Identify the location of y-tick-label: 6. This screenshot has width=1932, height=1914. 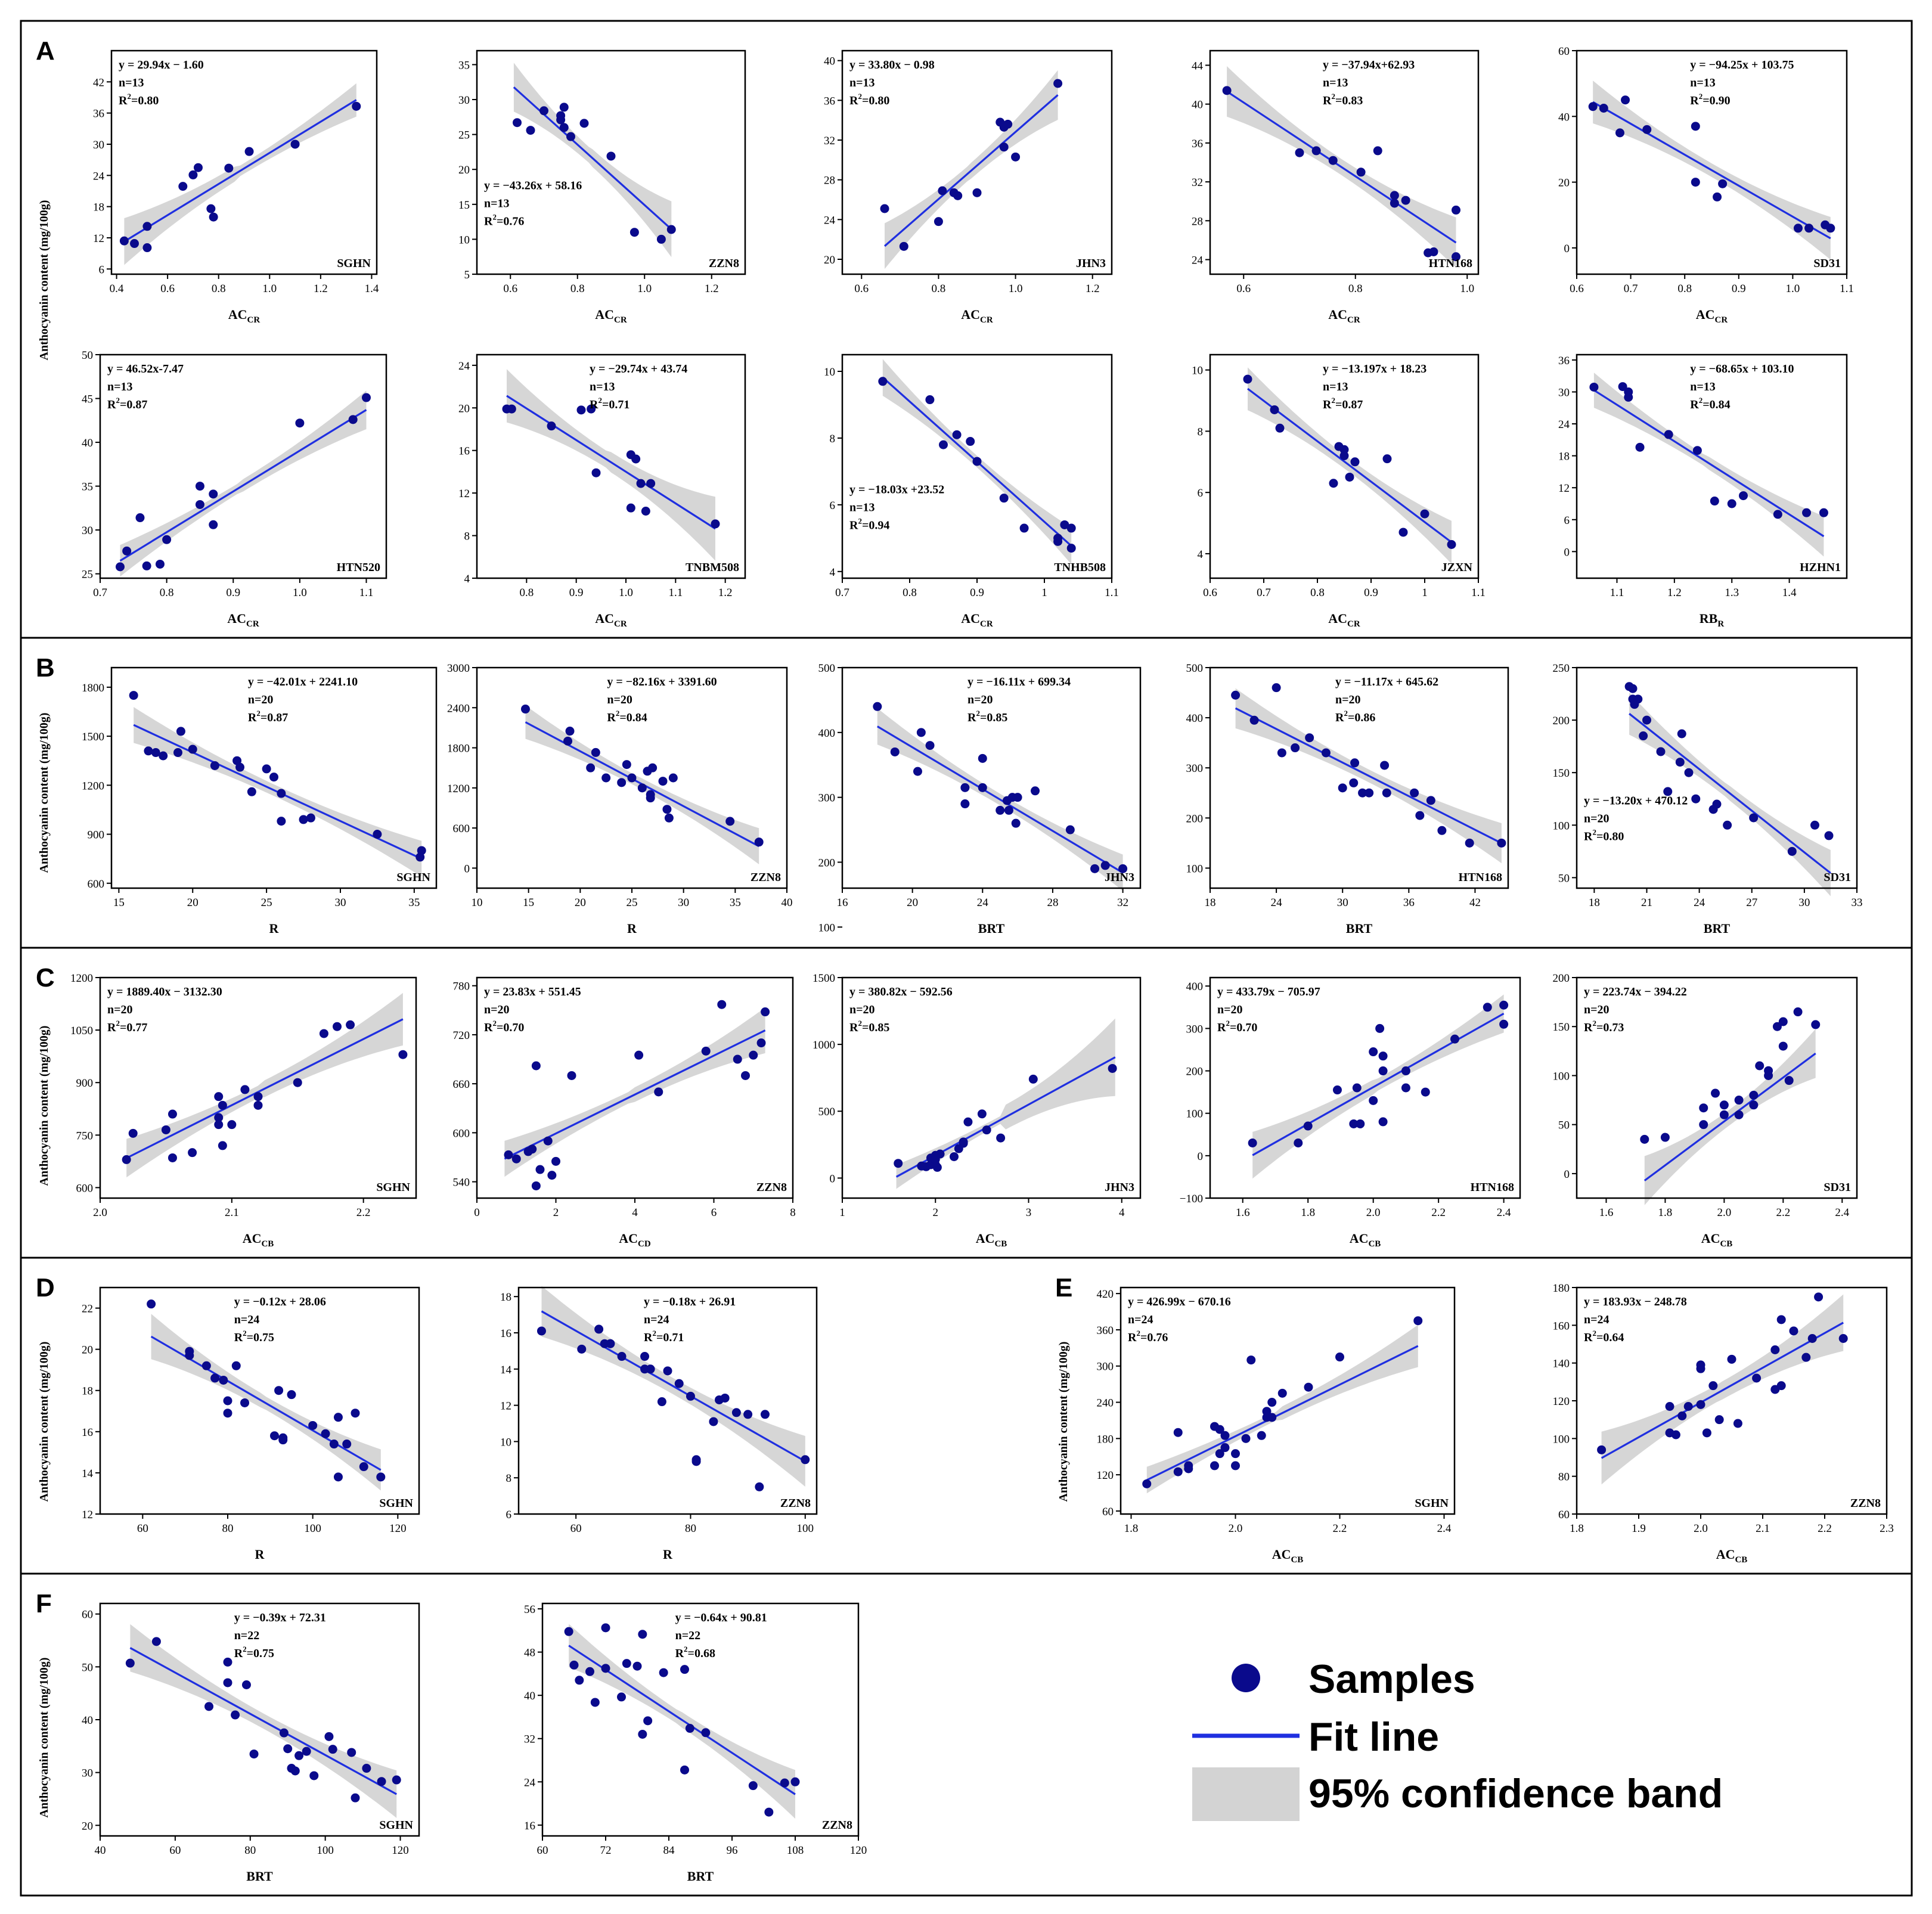
(509, 1515).